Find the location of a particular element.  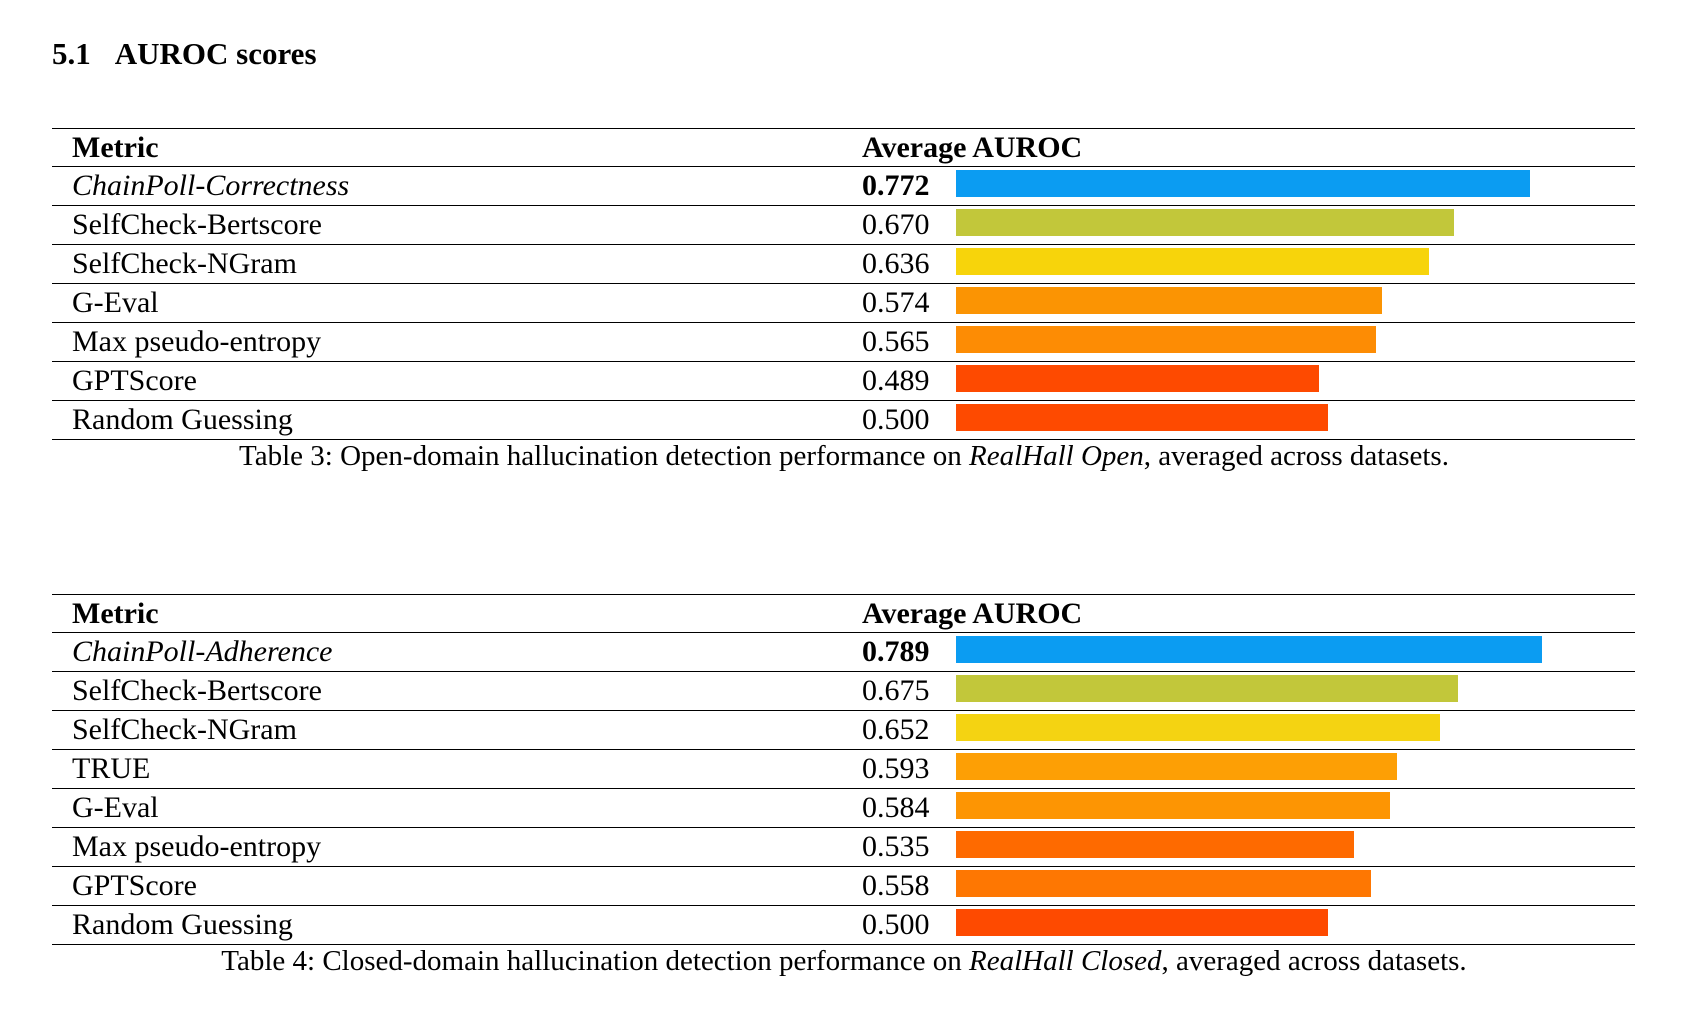

auroc-value: 0.584 is located at coordinates (896, 807).